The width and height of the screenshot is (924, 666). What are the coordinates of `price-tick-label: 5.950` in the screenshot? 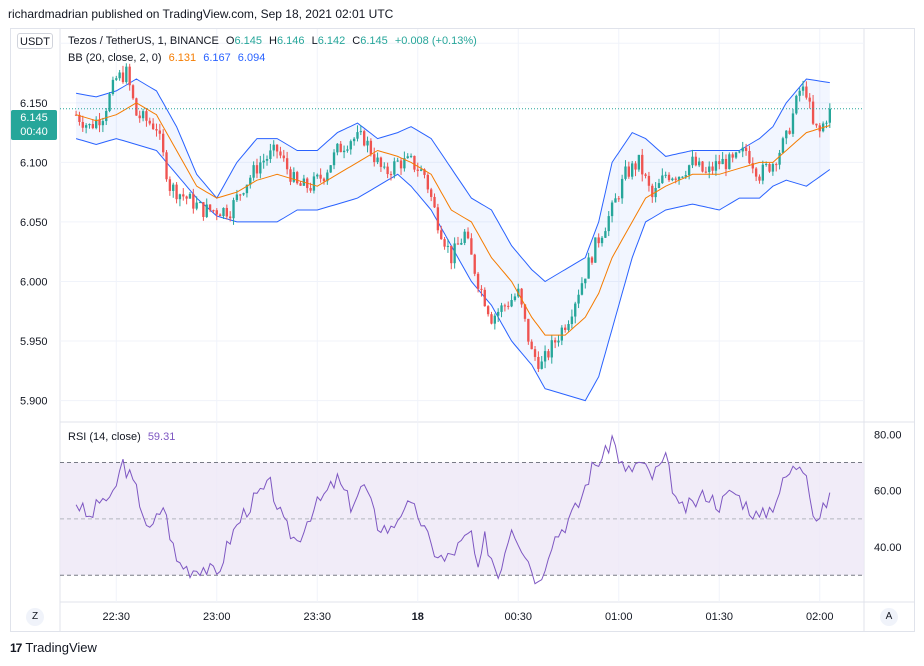 It's located at (34, 342).